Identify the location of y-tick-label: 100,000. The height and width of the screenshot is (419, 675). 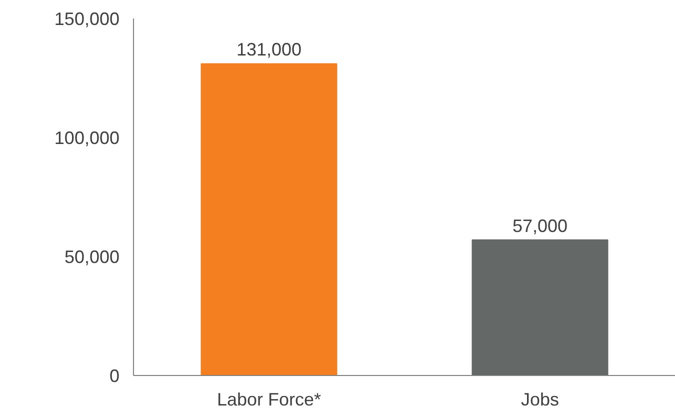
(87, 138).